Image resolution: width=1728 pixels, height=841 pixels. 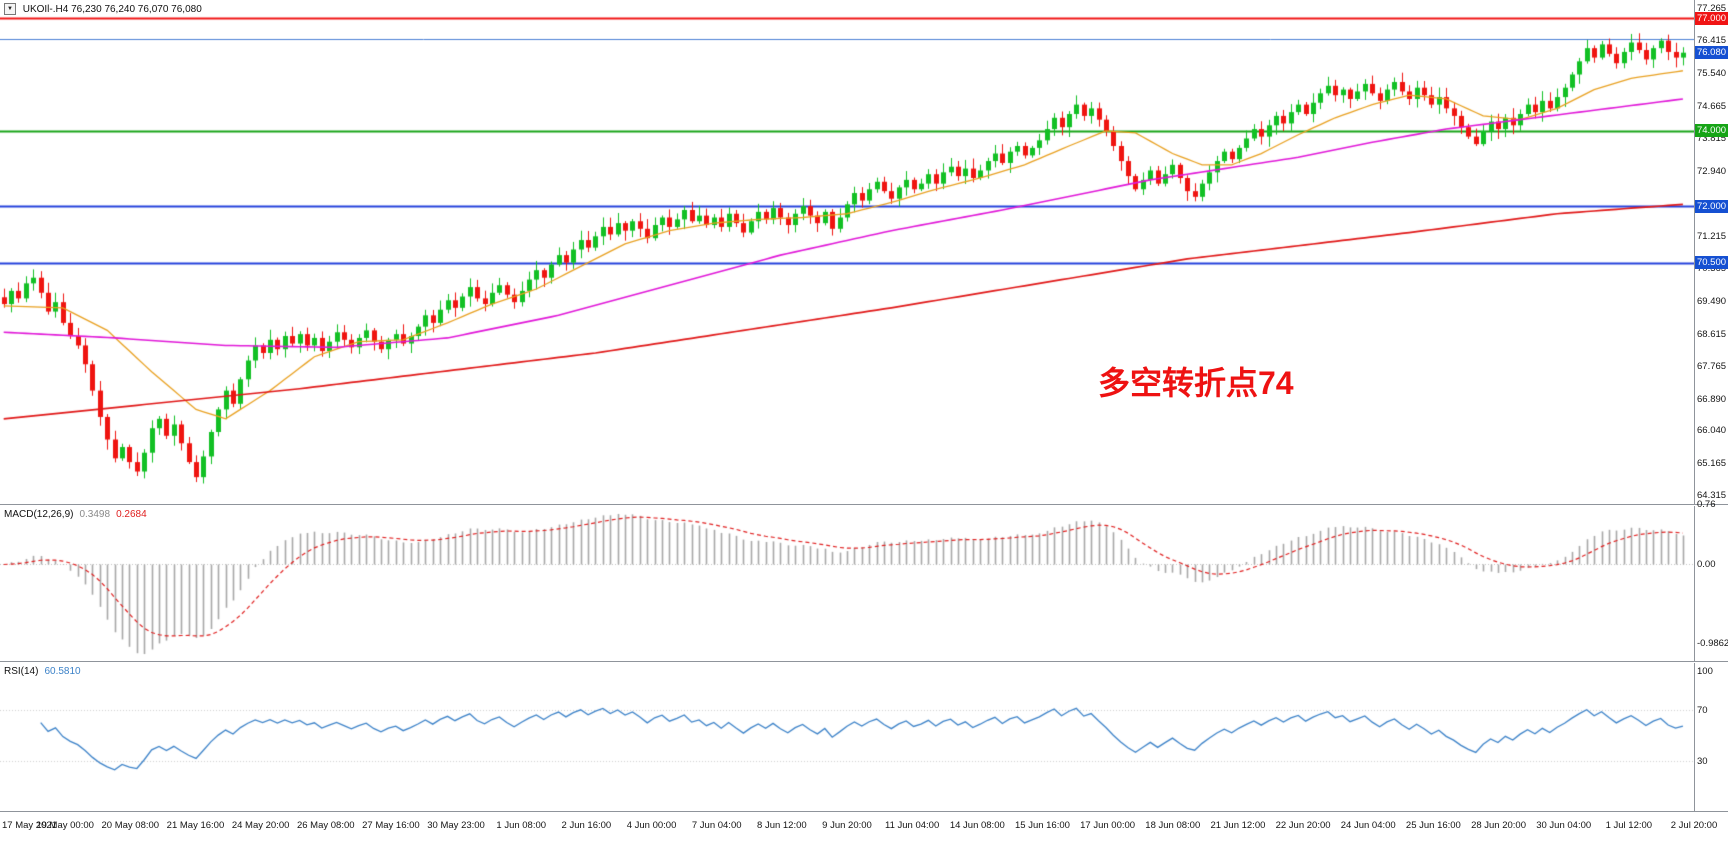 What do you see at coordinates (1711, 131) in the screenshot?
I see `price-badge: 74.000` at bounding box center [1711, 131].